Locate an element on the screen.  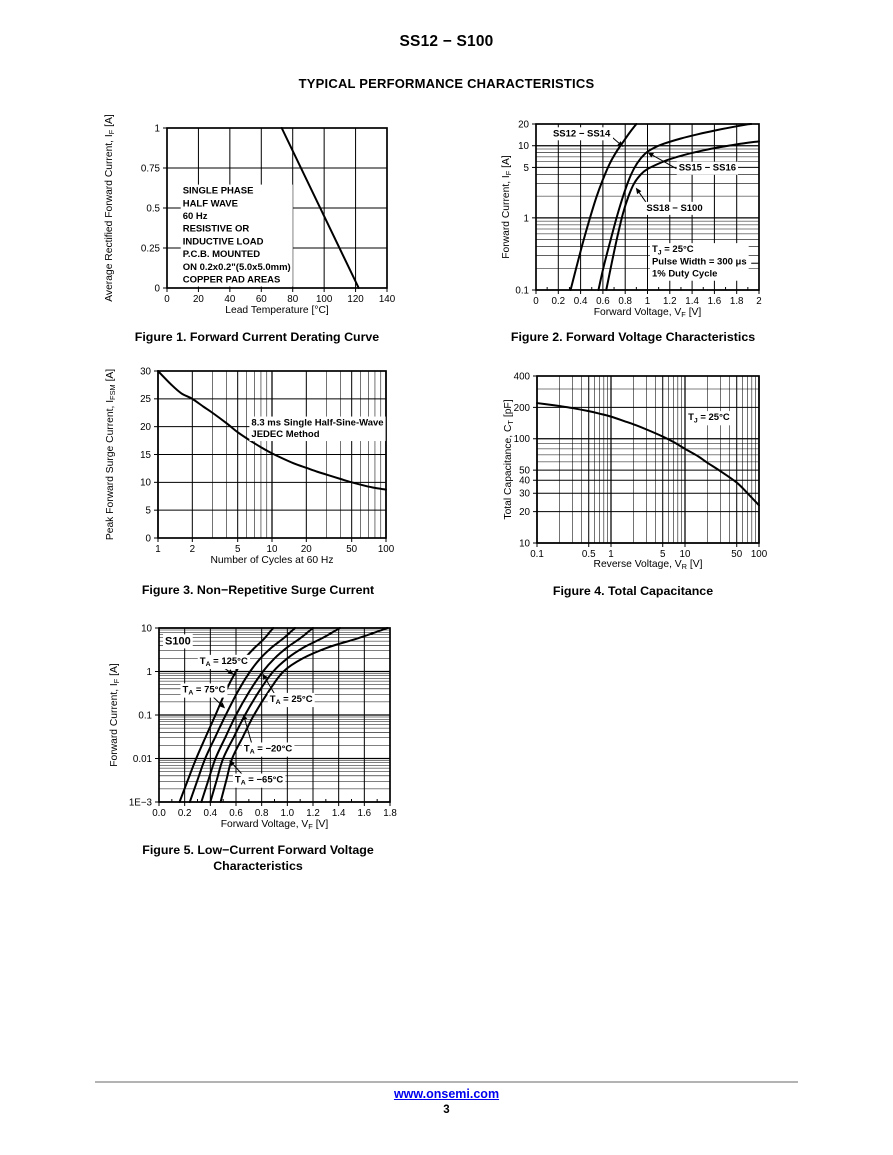
footer-divider is located at coordinates (446, 1082).